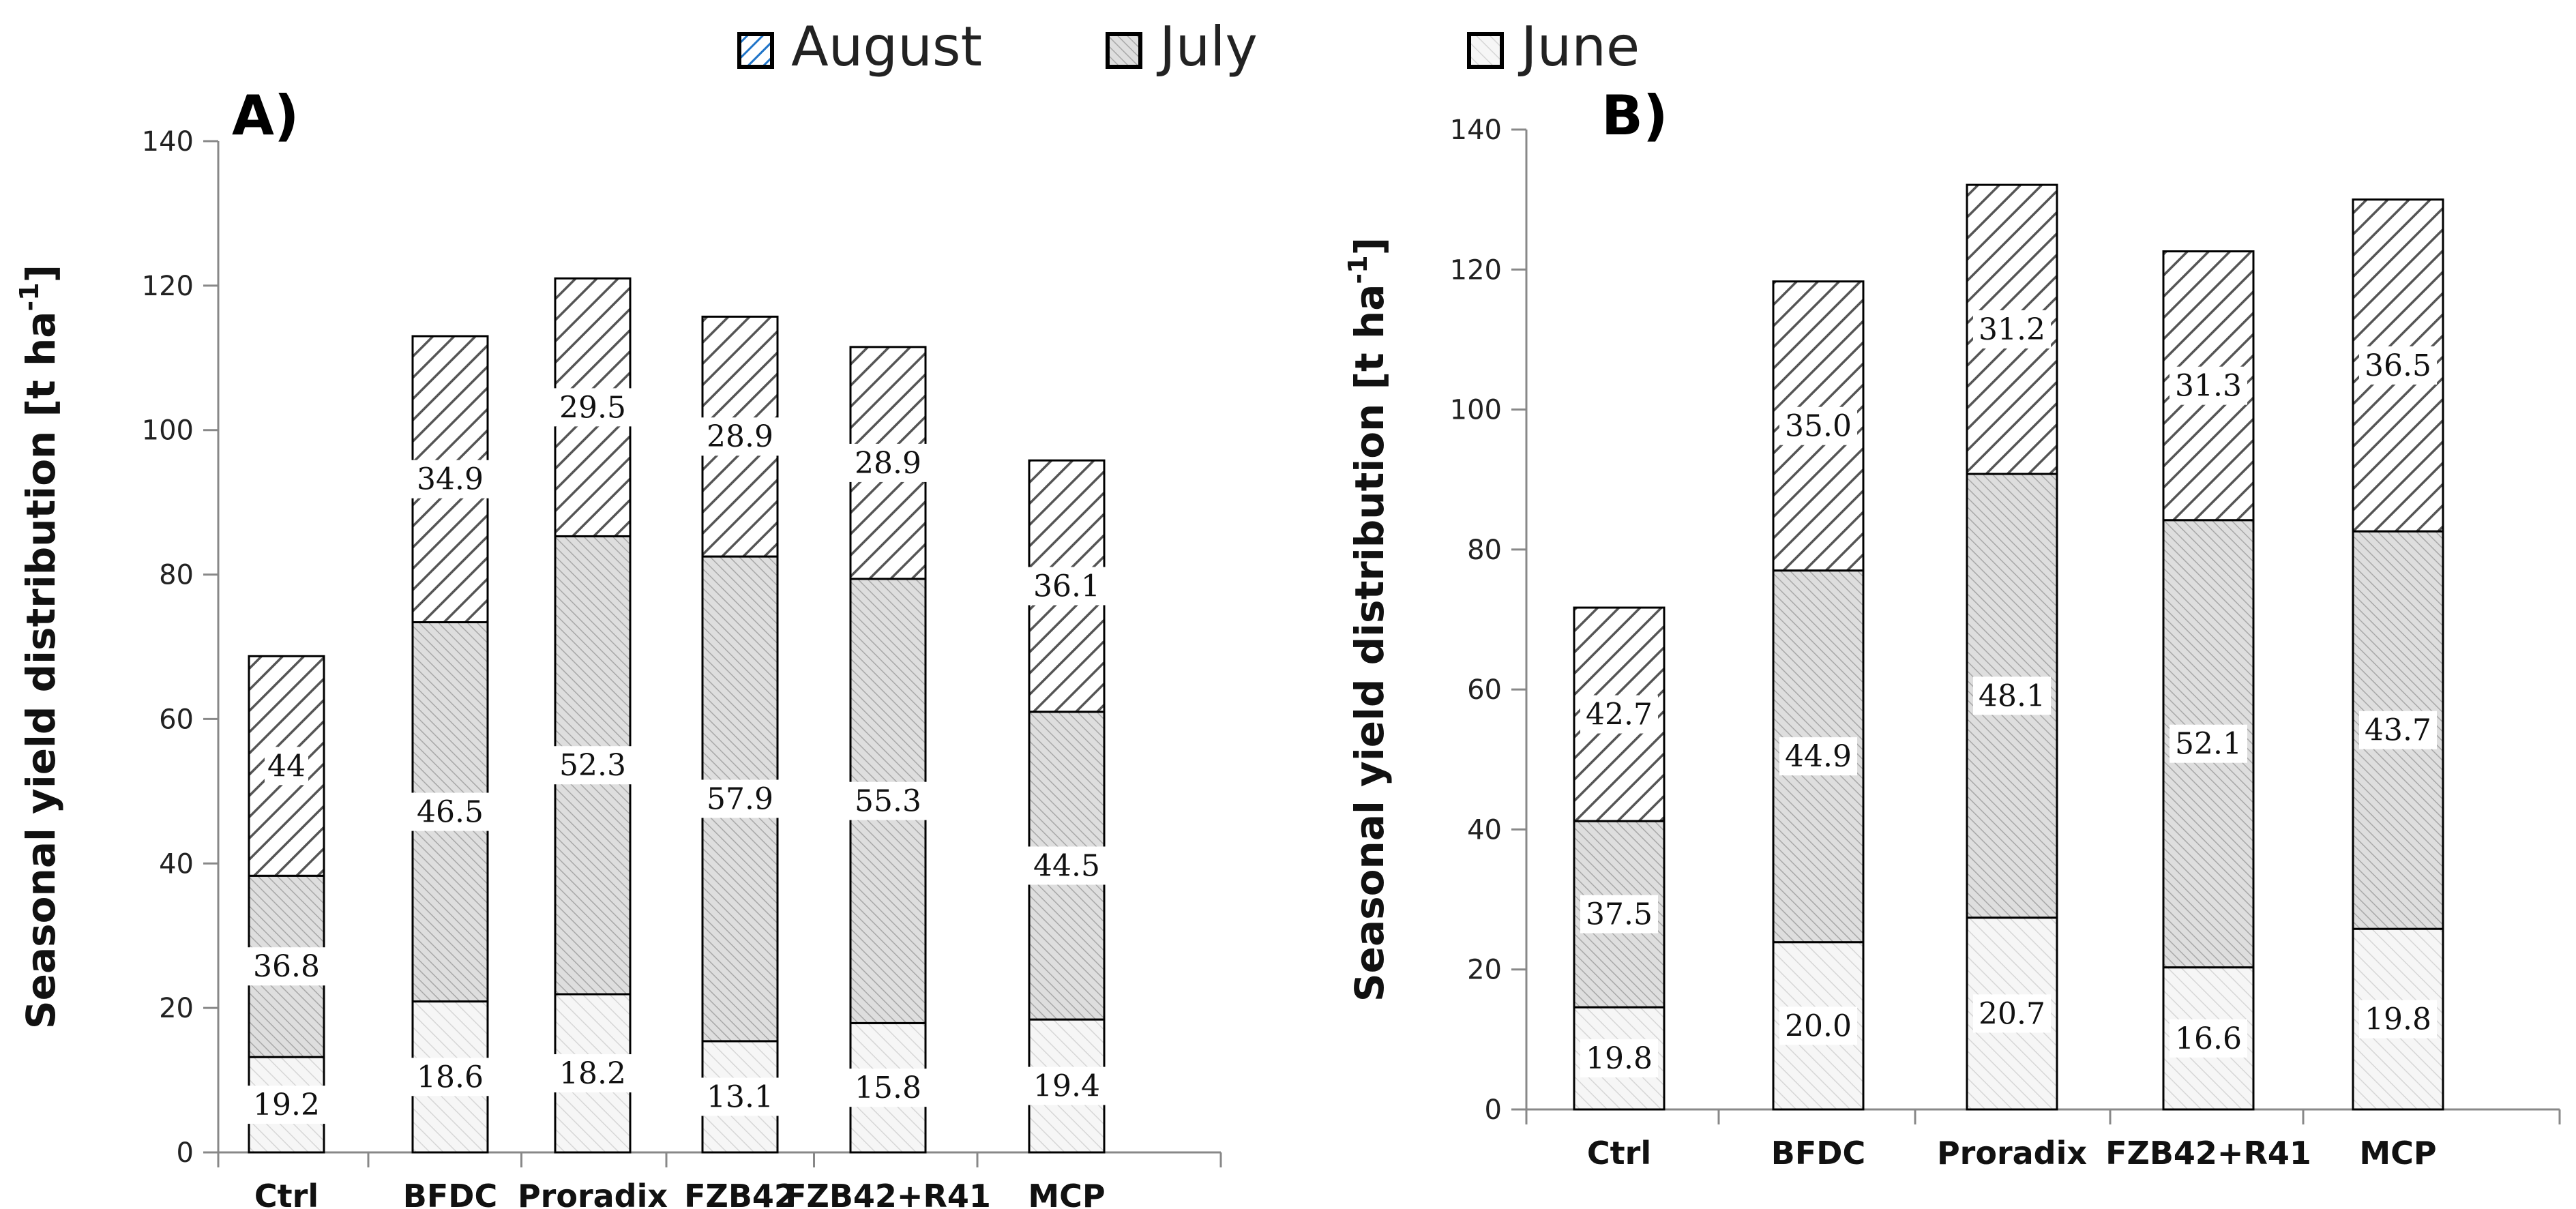 The width and height of the screenshot is (2576, 1209). I want to click on data-label-august-fzb42-r41: 31.3, so click(2208, 387).